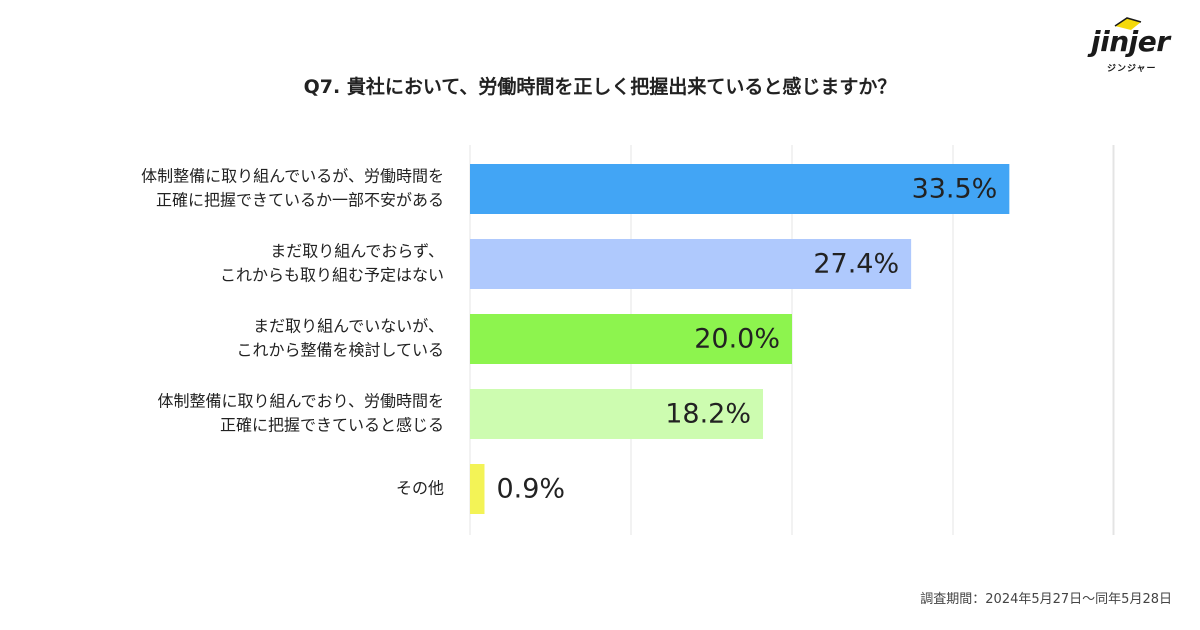 The height and width of the screenshot is (630, 1200). What do you see at coordinates (300, 401) in the screenshot?
I see `category-label: 体制整備に取り組んでおり、労働時間を` at bounding box center [300, 401].